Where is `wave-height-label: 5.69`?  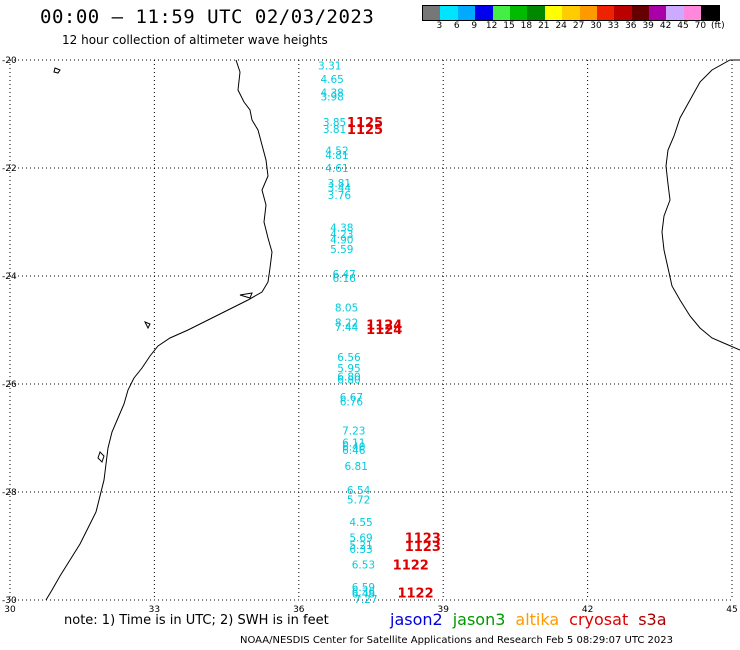 wave-height-label: 5.69 is located at coordinates (360, 538).